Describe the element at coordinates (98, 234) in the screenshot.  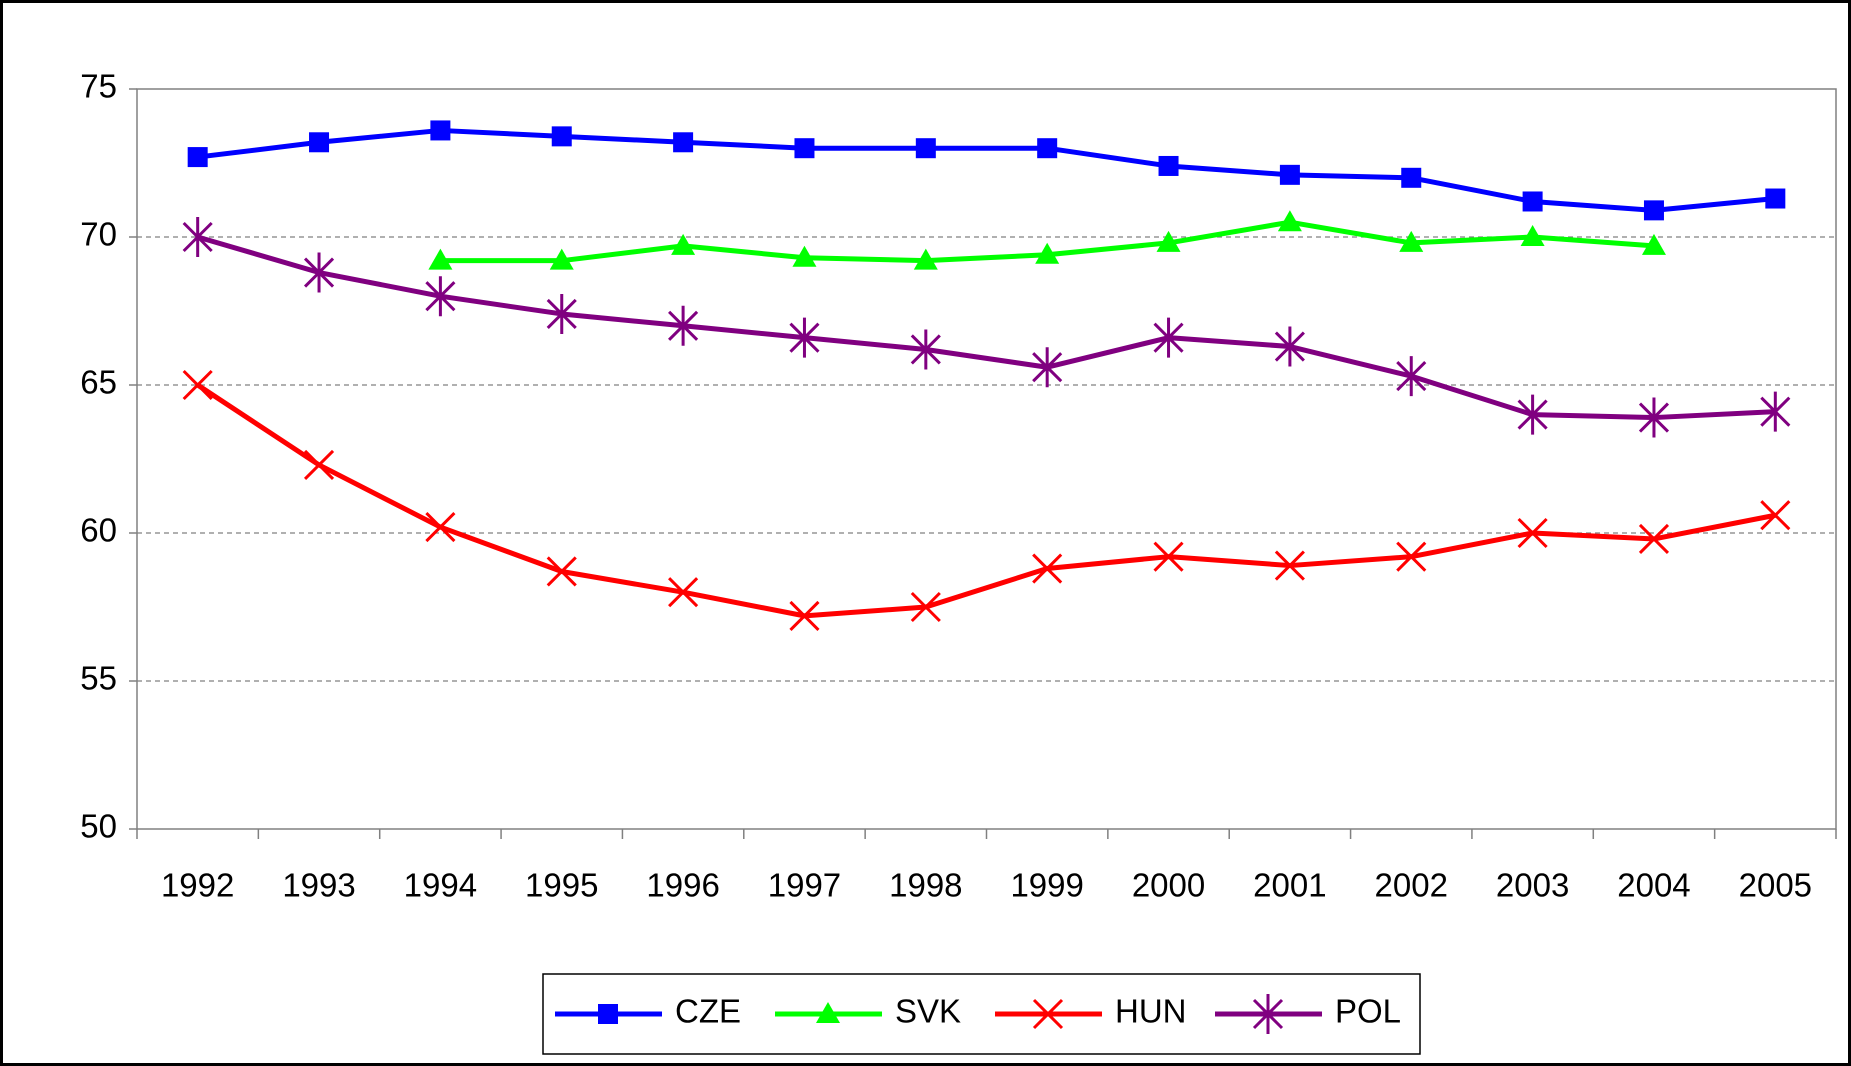
I see `y-tick-label: 70` at that location.